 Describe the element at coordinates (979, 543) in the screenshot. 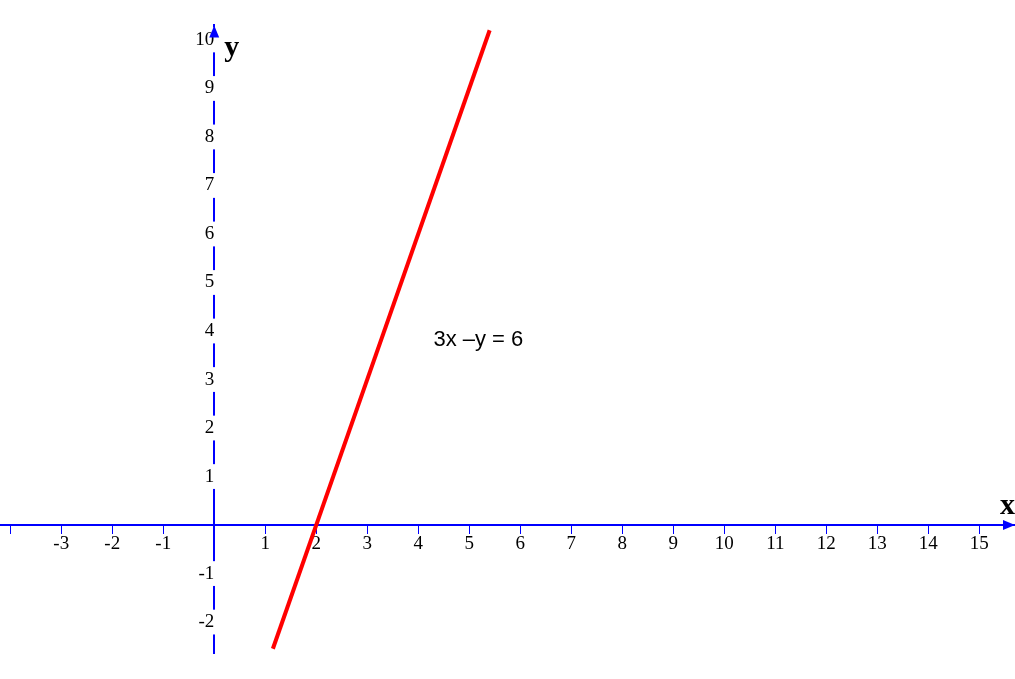

I see `x-tick-label: 15` at that location.